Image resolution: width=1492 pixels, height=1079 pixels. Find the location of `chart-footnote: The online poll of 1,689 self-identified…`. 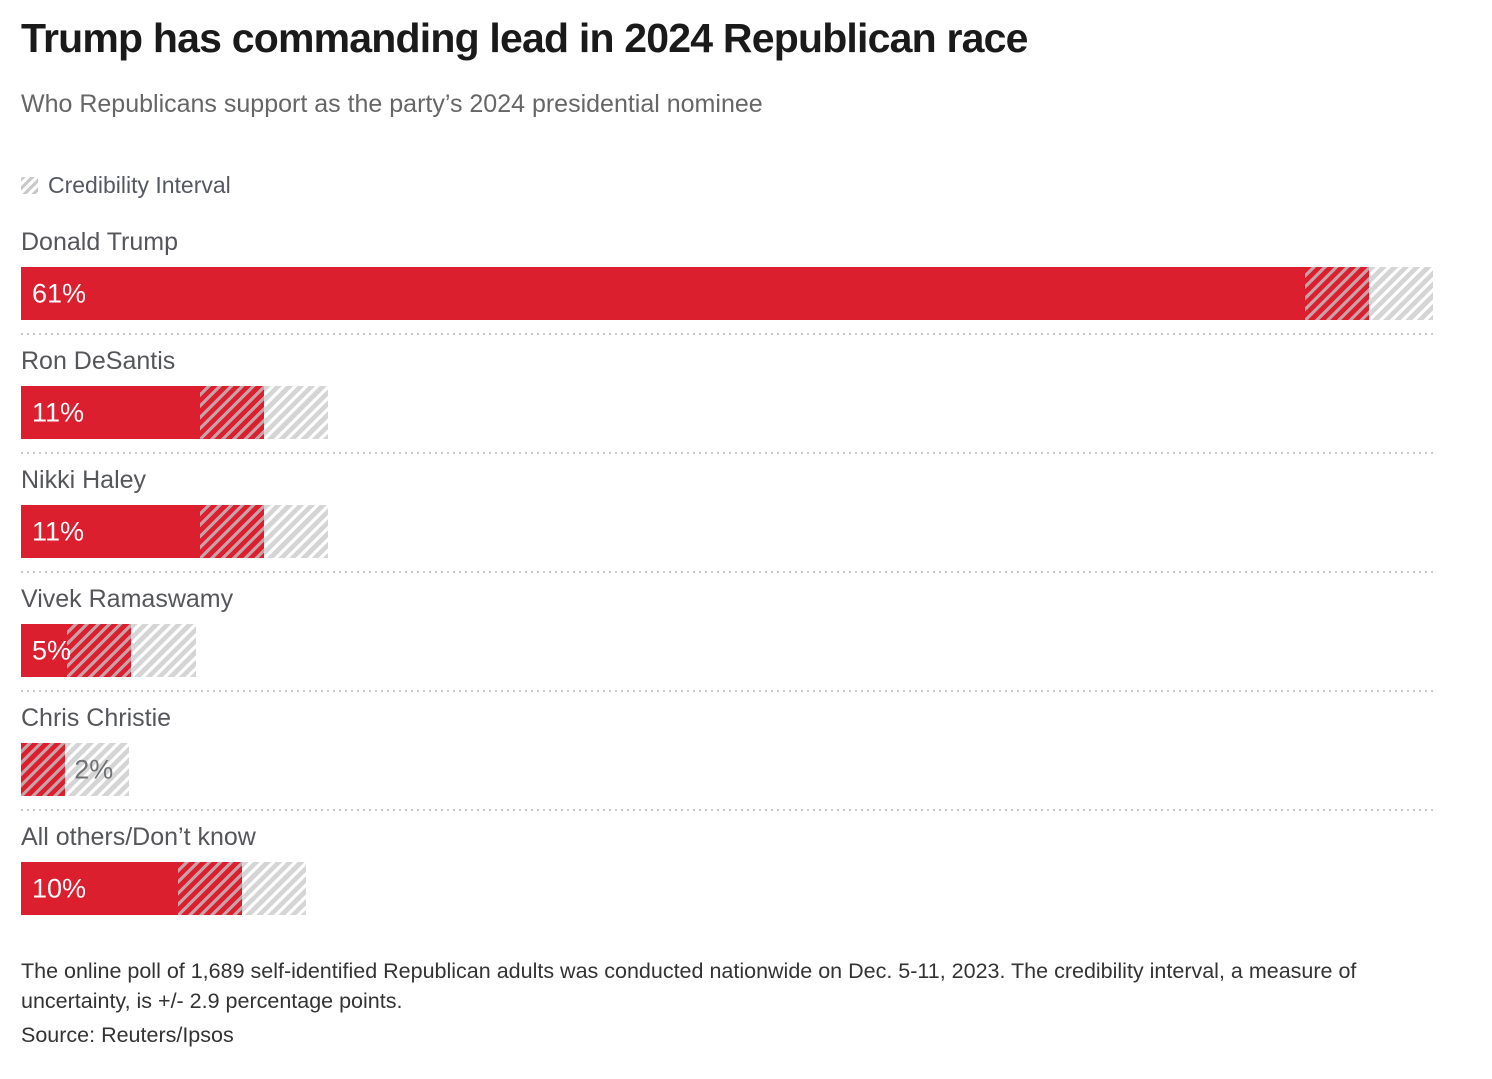

chart-footnote: The online poll of 1,689 self-identified… is located at coordinates (689, 986).